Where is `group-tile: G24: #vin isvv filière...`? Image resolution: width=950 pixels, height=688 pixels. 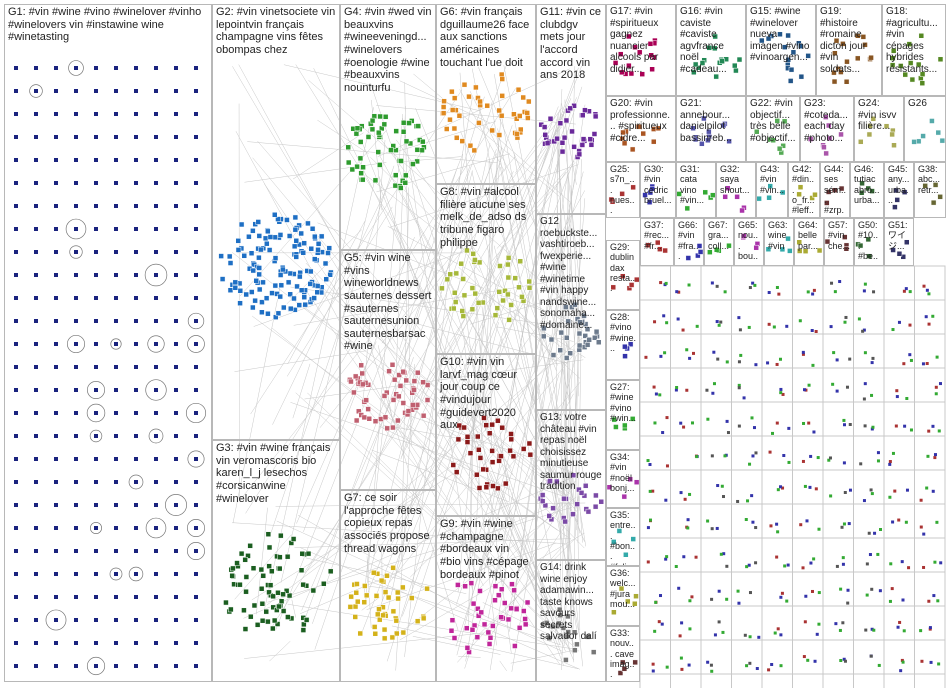 group-tile: G24: #vin isvv filière... is located at coordinates (879, 129).